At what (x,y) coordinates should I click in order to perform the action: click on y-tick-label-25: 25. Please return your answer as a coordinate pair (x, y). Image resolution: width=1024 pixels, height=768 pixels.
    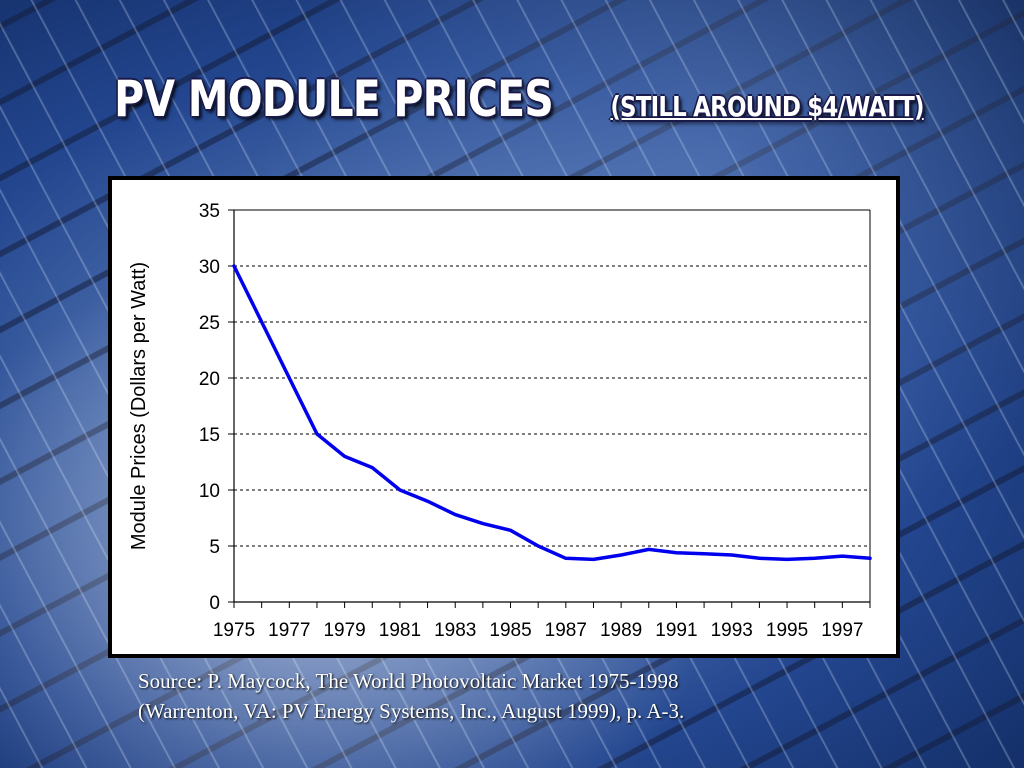
    Looking at the image, I should click on (209, 323).